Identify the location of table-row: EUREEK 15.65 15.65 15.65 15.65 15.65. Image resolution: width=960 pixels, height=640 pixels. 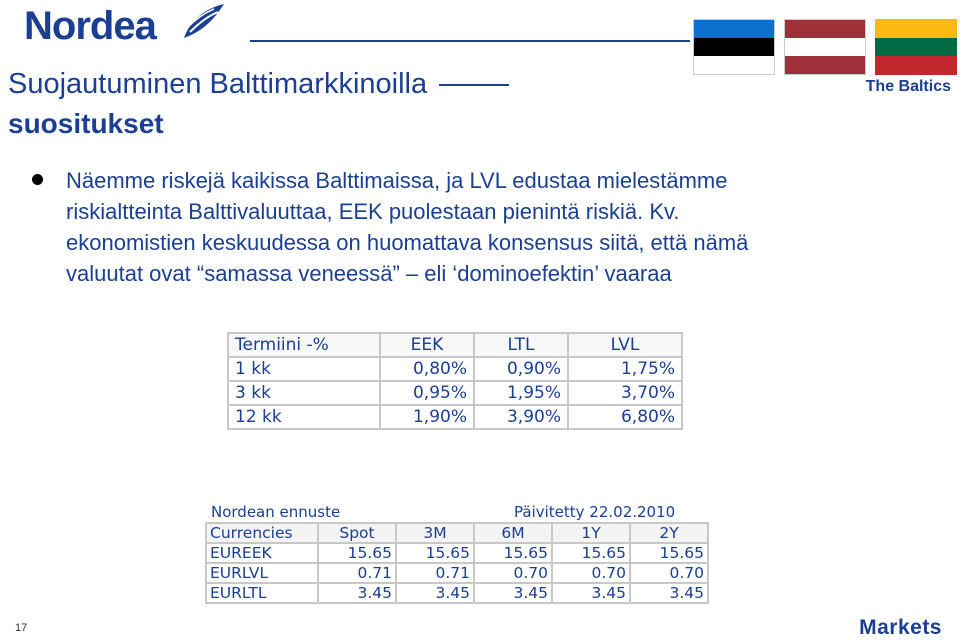
(457, 553).